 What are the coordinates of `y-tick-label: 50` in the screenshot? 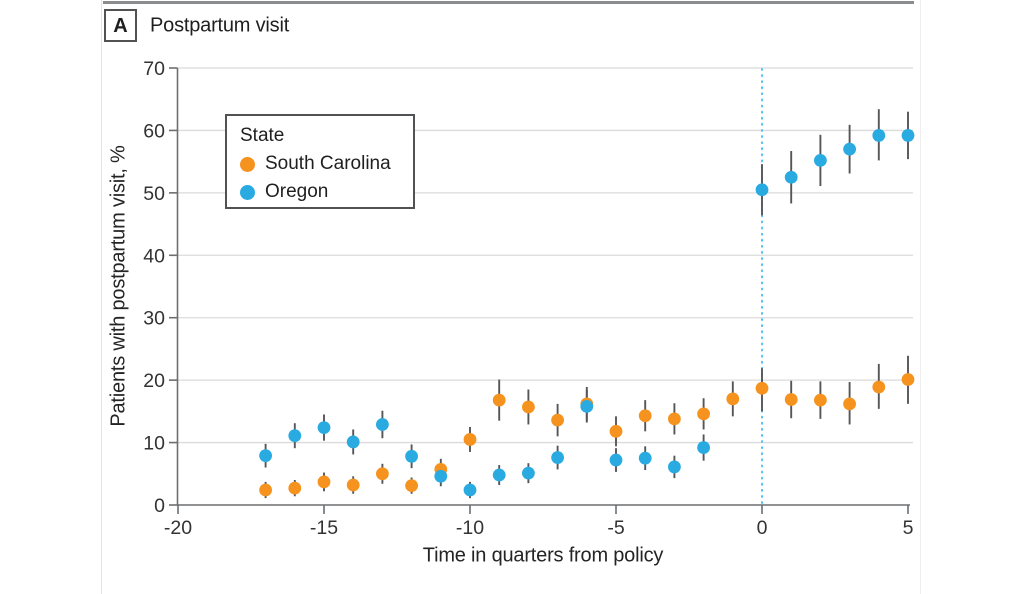 It's located at (154, 194).